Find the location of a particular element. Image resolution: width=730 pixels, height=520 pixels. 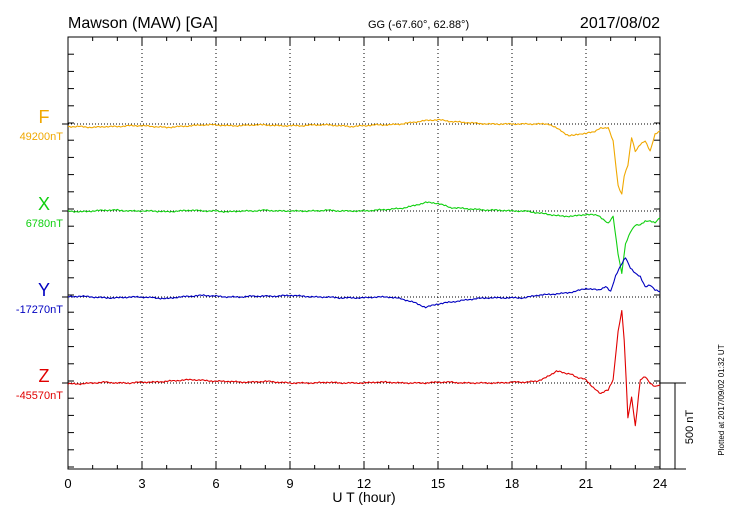

y-series-name: Y is located at coordinates (44, 290).